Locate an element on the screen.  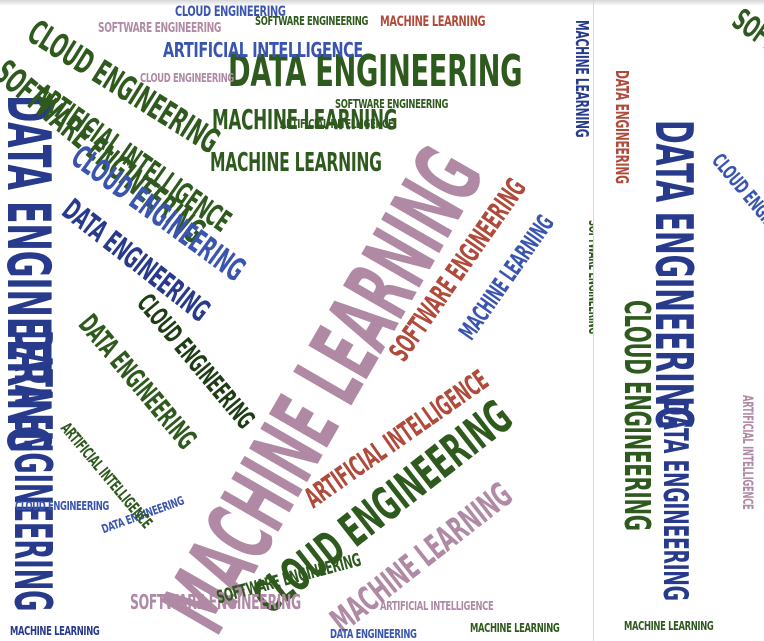
word-artificial-intelligence-right: Artificial Intelligence is located at coordinates (747, 452).